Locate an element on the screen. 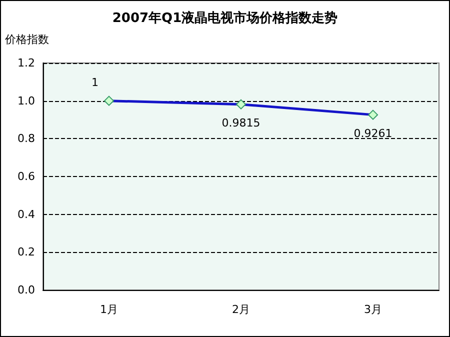  data-label: 0.9261 is located at coordinates (373, 133).